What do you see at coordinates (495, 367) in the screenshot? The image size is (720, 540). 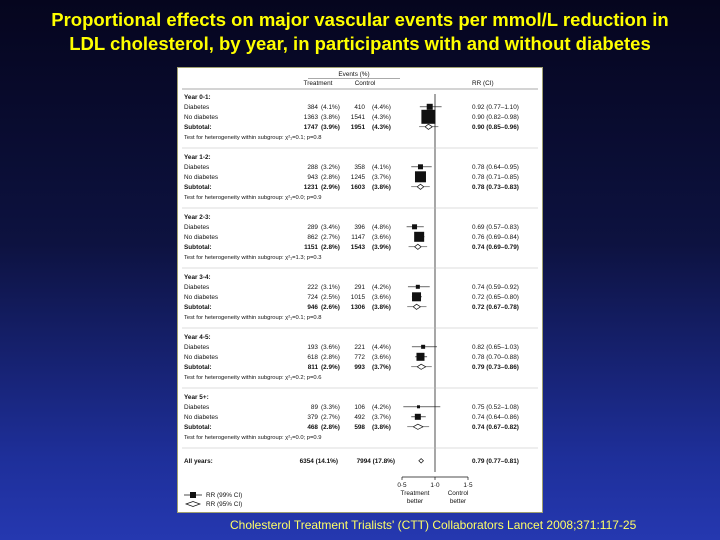 I see `rr-ci-text: 0.79 (0.73–0.86)` at bounding box center [495, 367].